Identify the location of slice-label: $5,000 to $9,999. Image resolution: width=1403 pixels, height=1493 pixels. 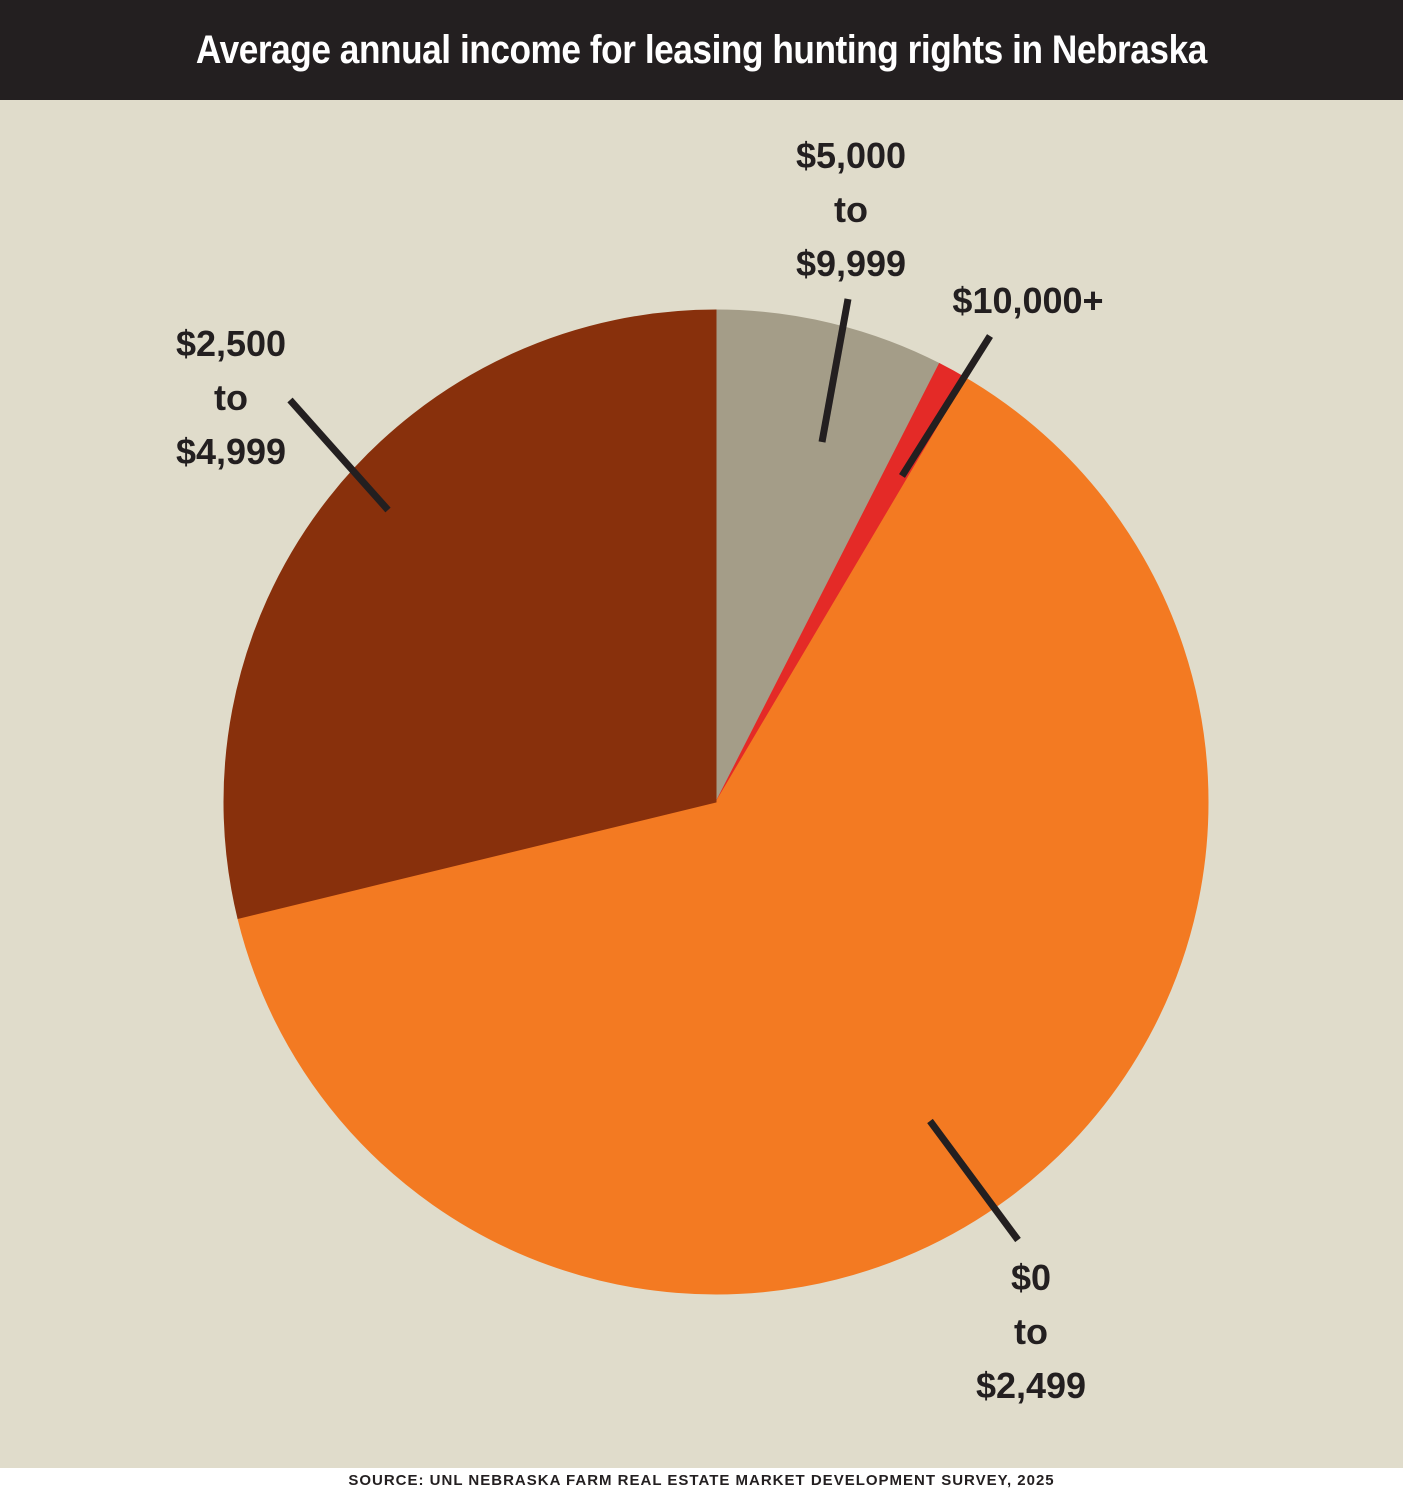
(851, 209).